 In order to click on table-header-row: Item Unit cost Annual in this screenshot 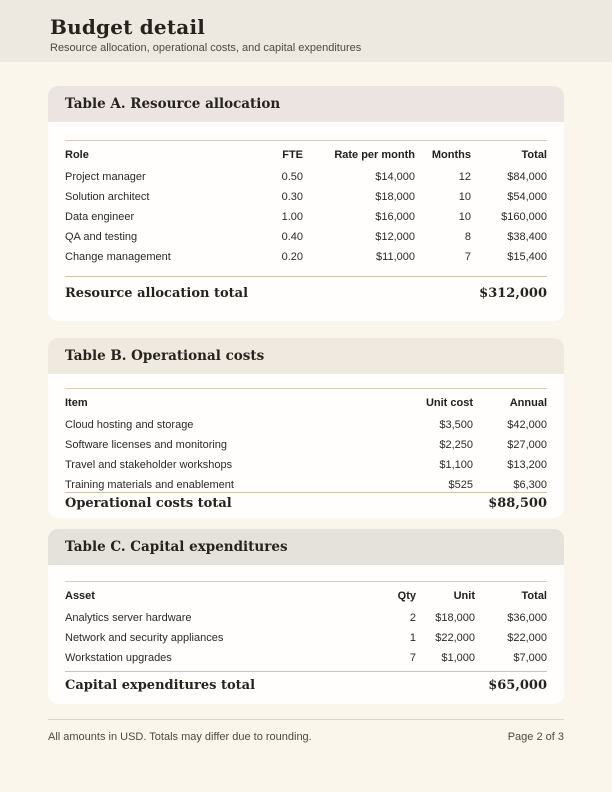, I will do `click(306, 401)`.